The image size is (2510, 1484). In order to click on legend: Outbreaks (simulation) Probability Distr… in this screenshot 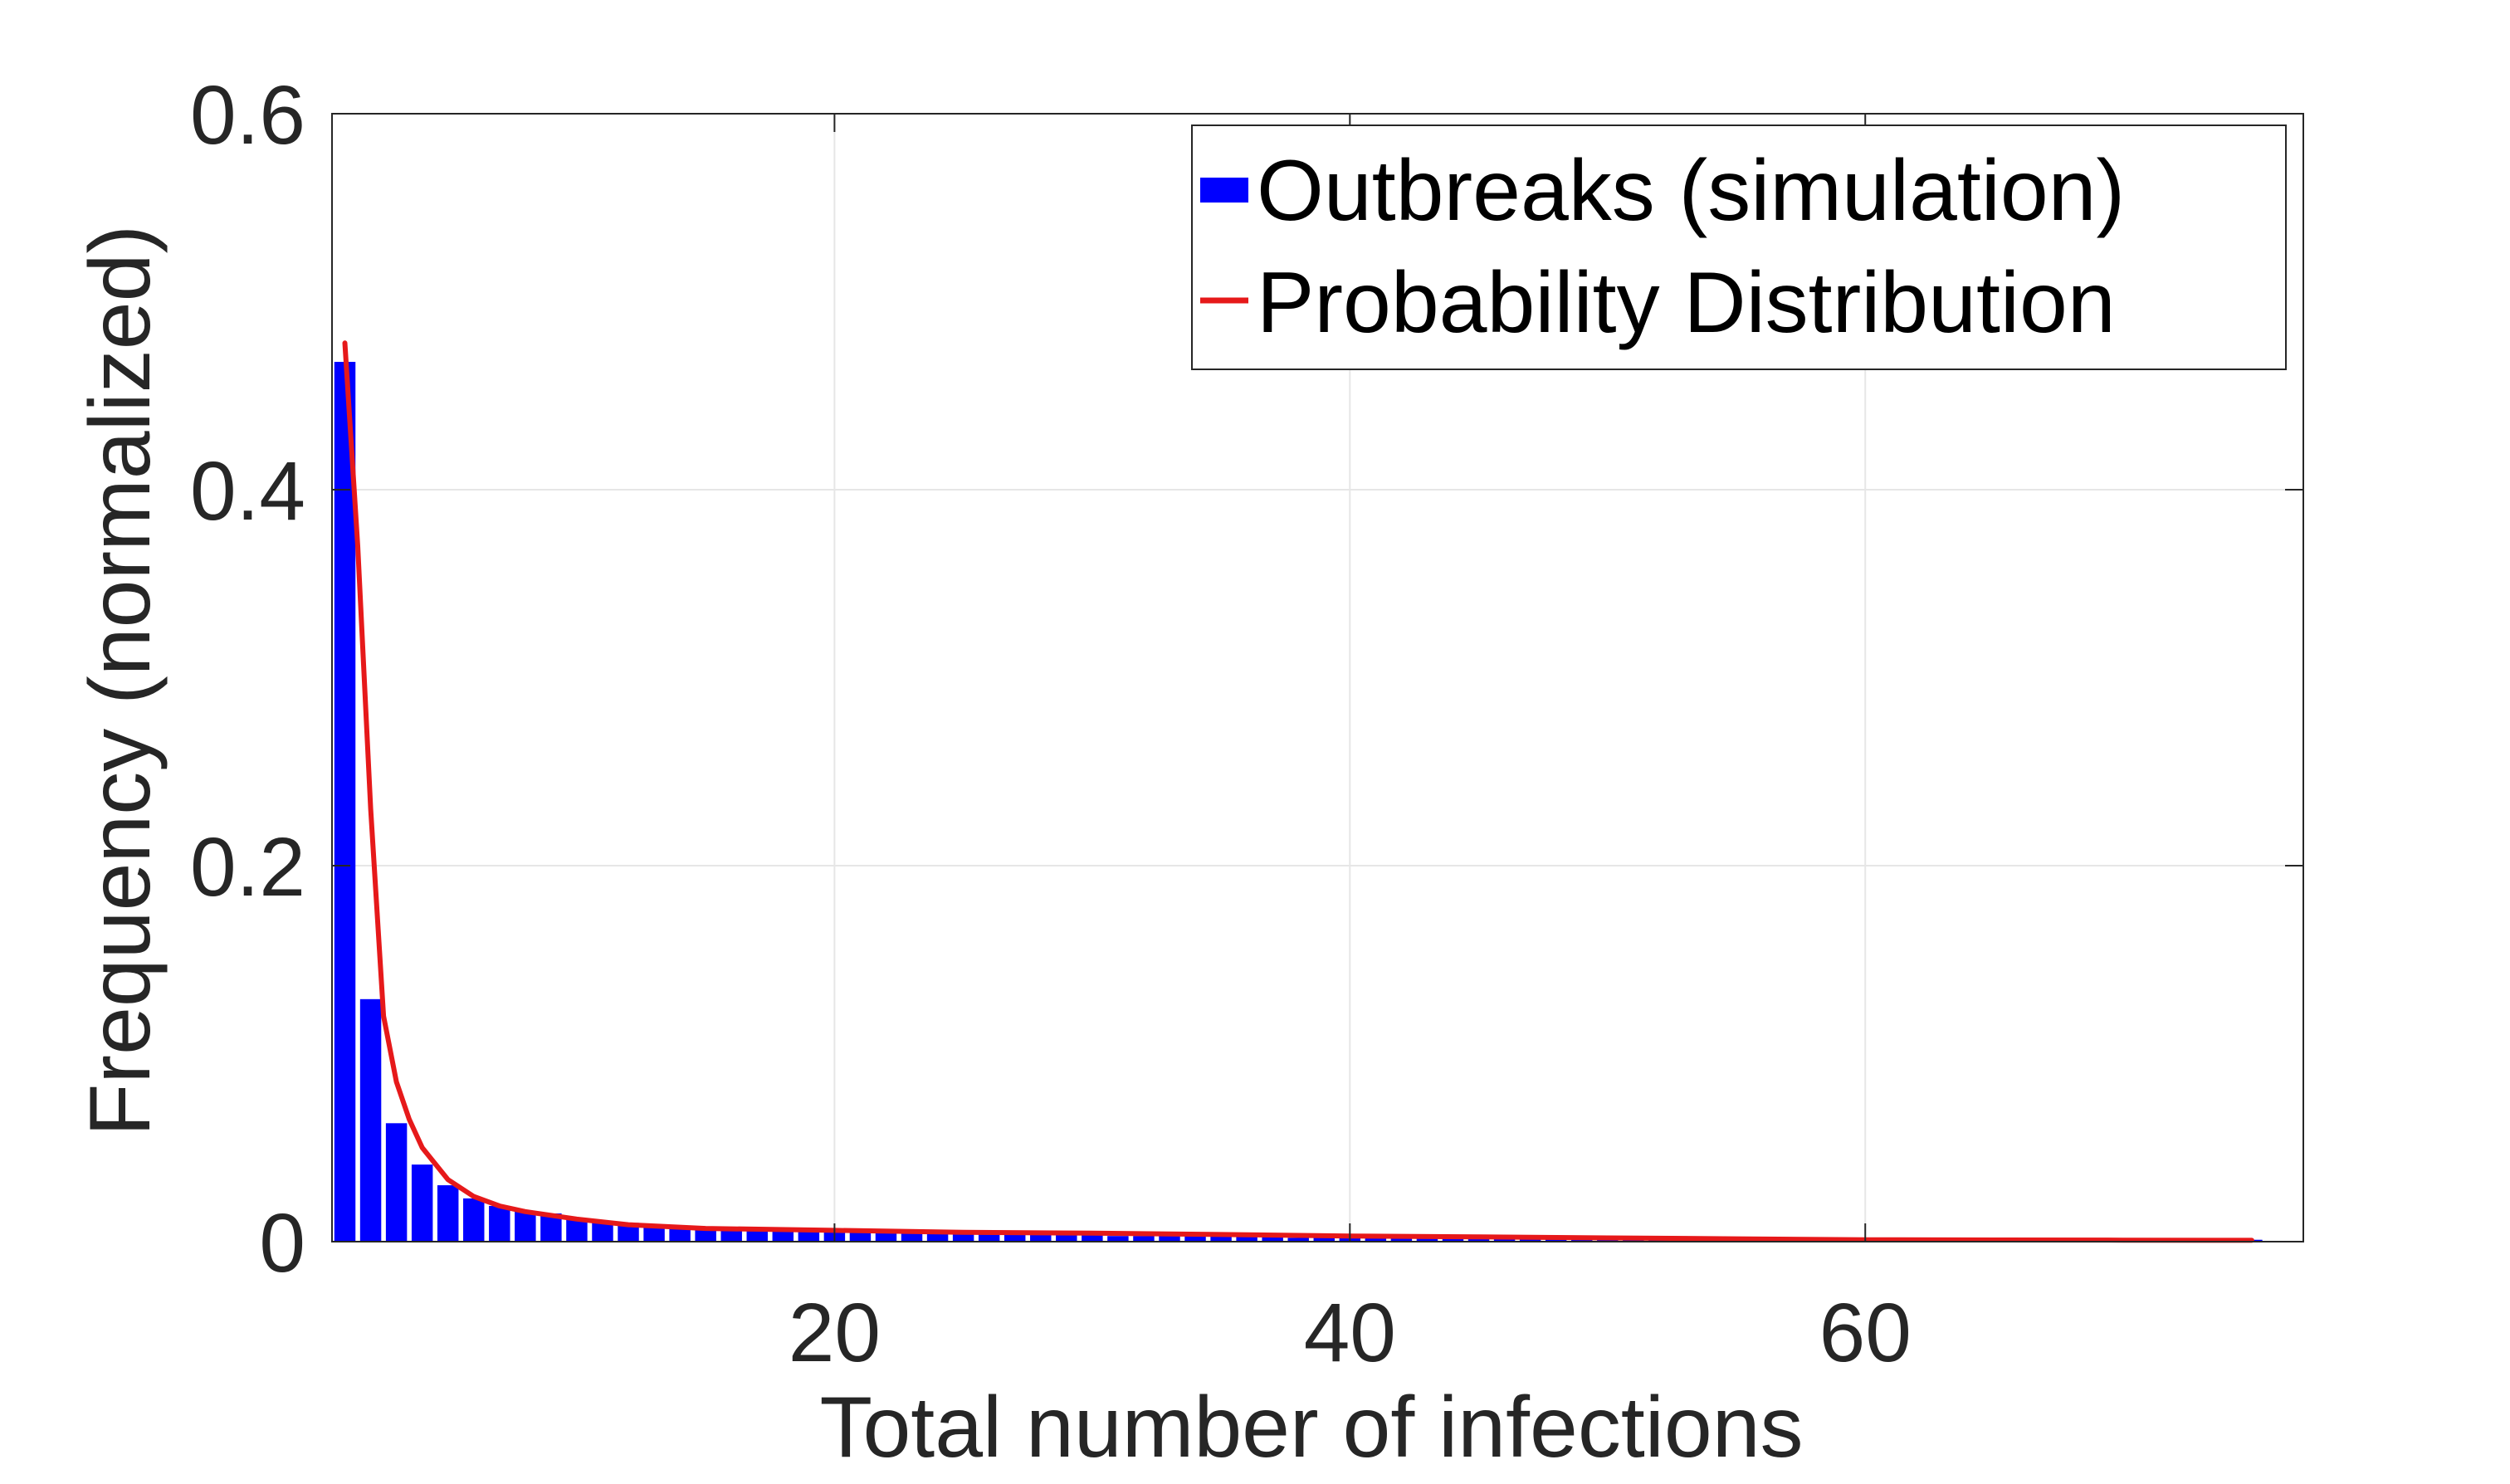, I will do `click(1739, 247)`.